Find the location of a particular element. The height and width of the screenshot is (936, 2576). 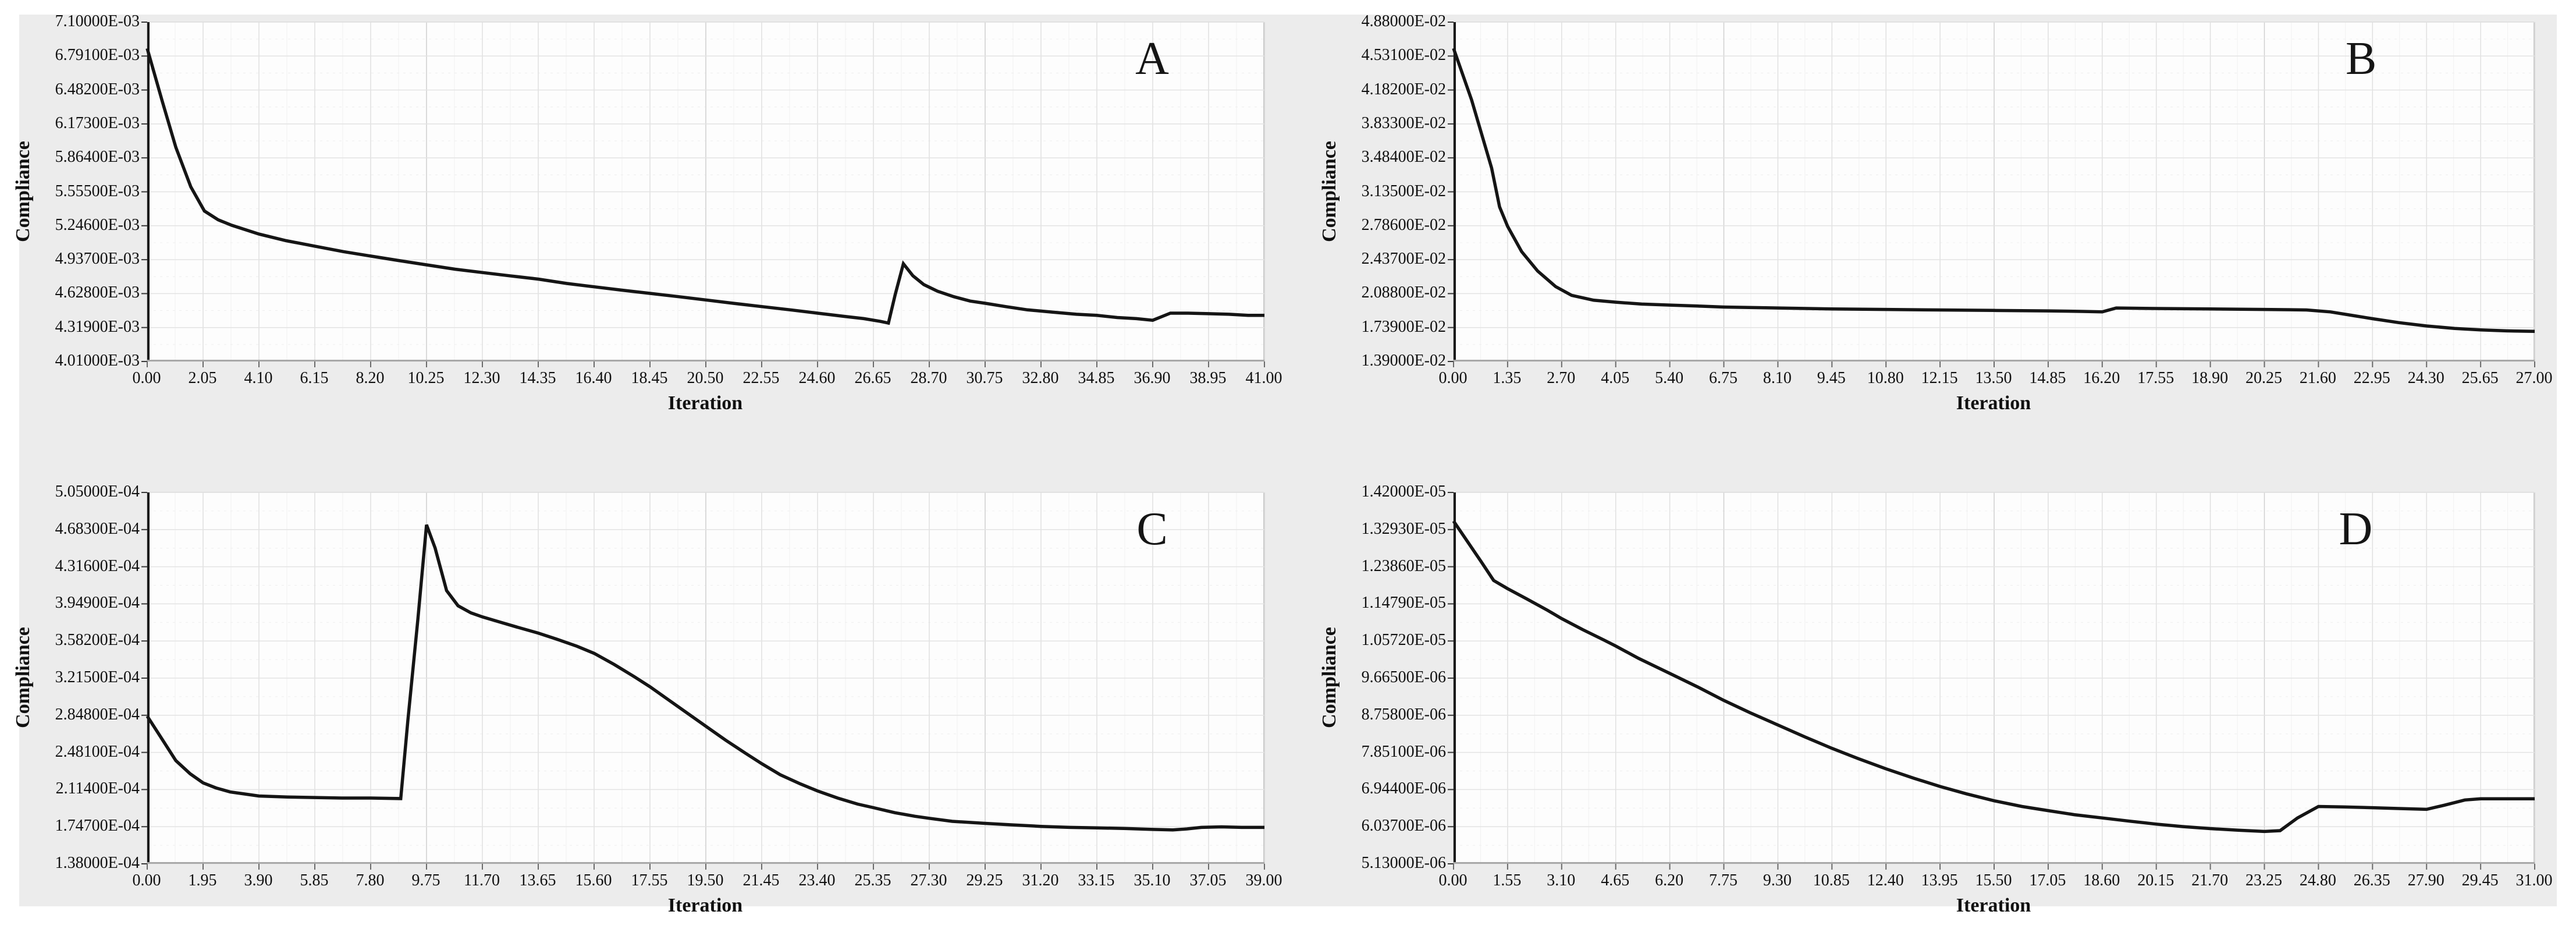

y-tick-label: 1.73900E-02 is located at coordinates (1403, 326).